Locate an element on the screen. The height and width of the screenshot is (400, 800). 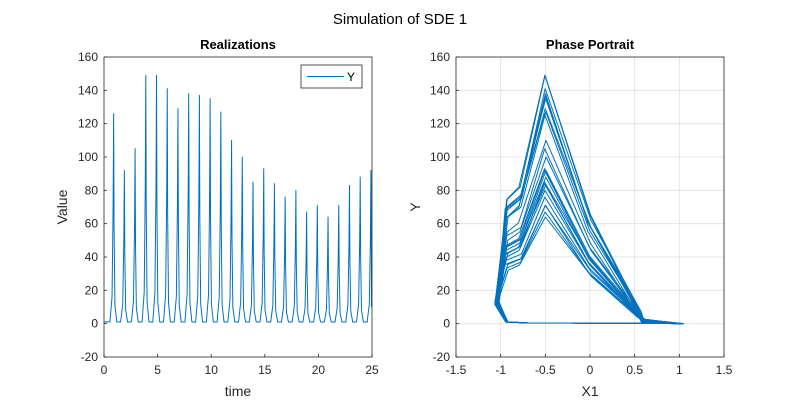
realizations-title: Realizations is located at coordinates (238, 44).